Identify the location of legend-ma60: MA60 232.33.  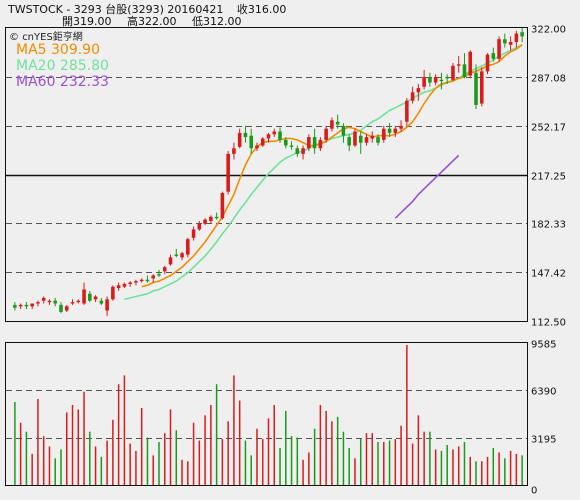
(62, 82).